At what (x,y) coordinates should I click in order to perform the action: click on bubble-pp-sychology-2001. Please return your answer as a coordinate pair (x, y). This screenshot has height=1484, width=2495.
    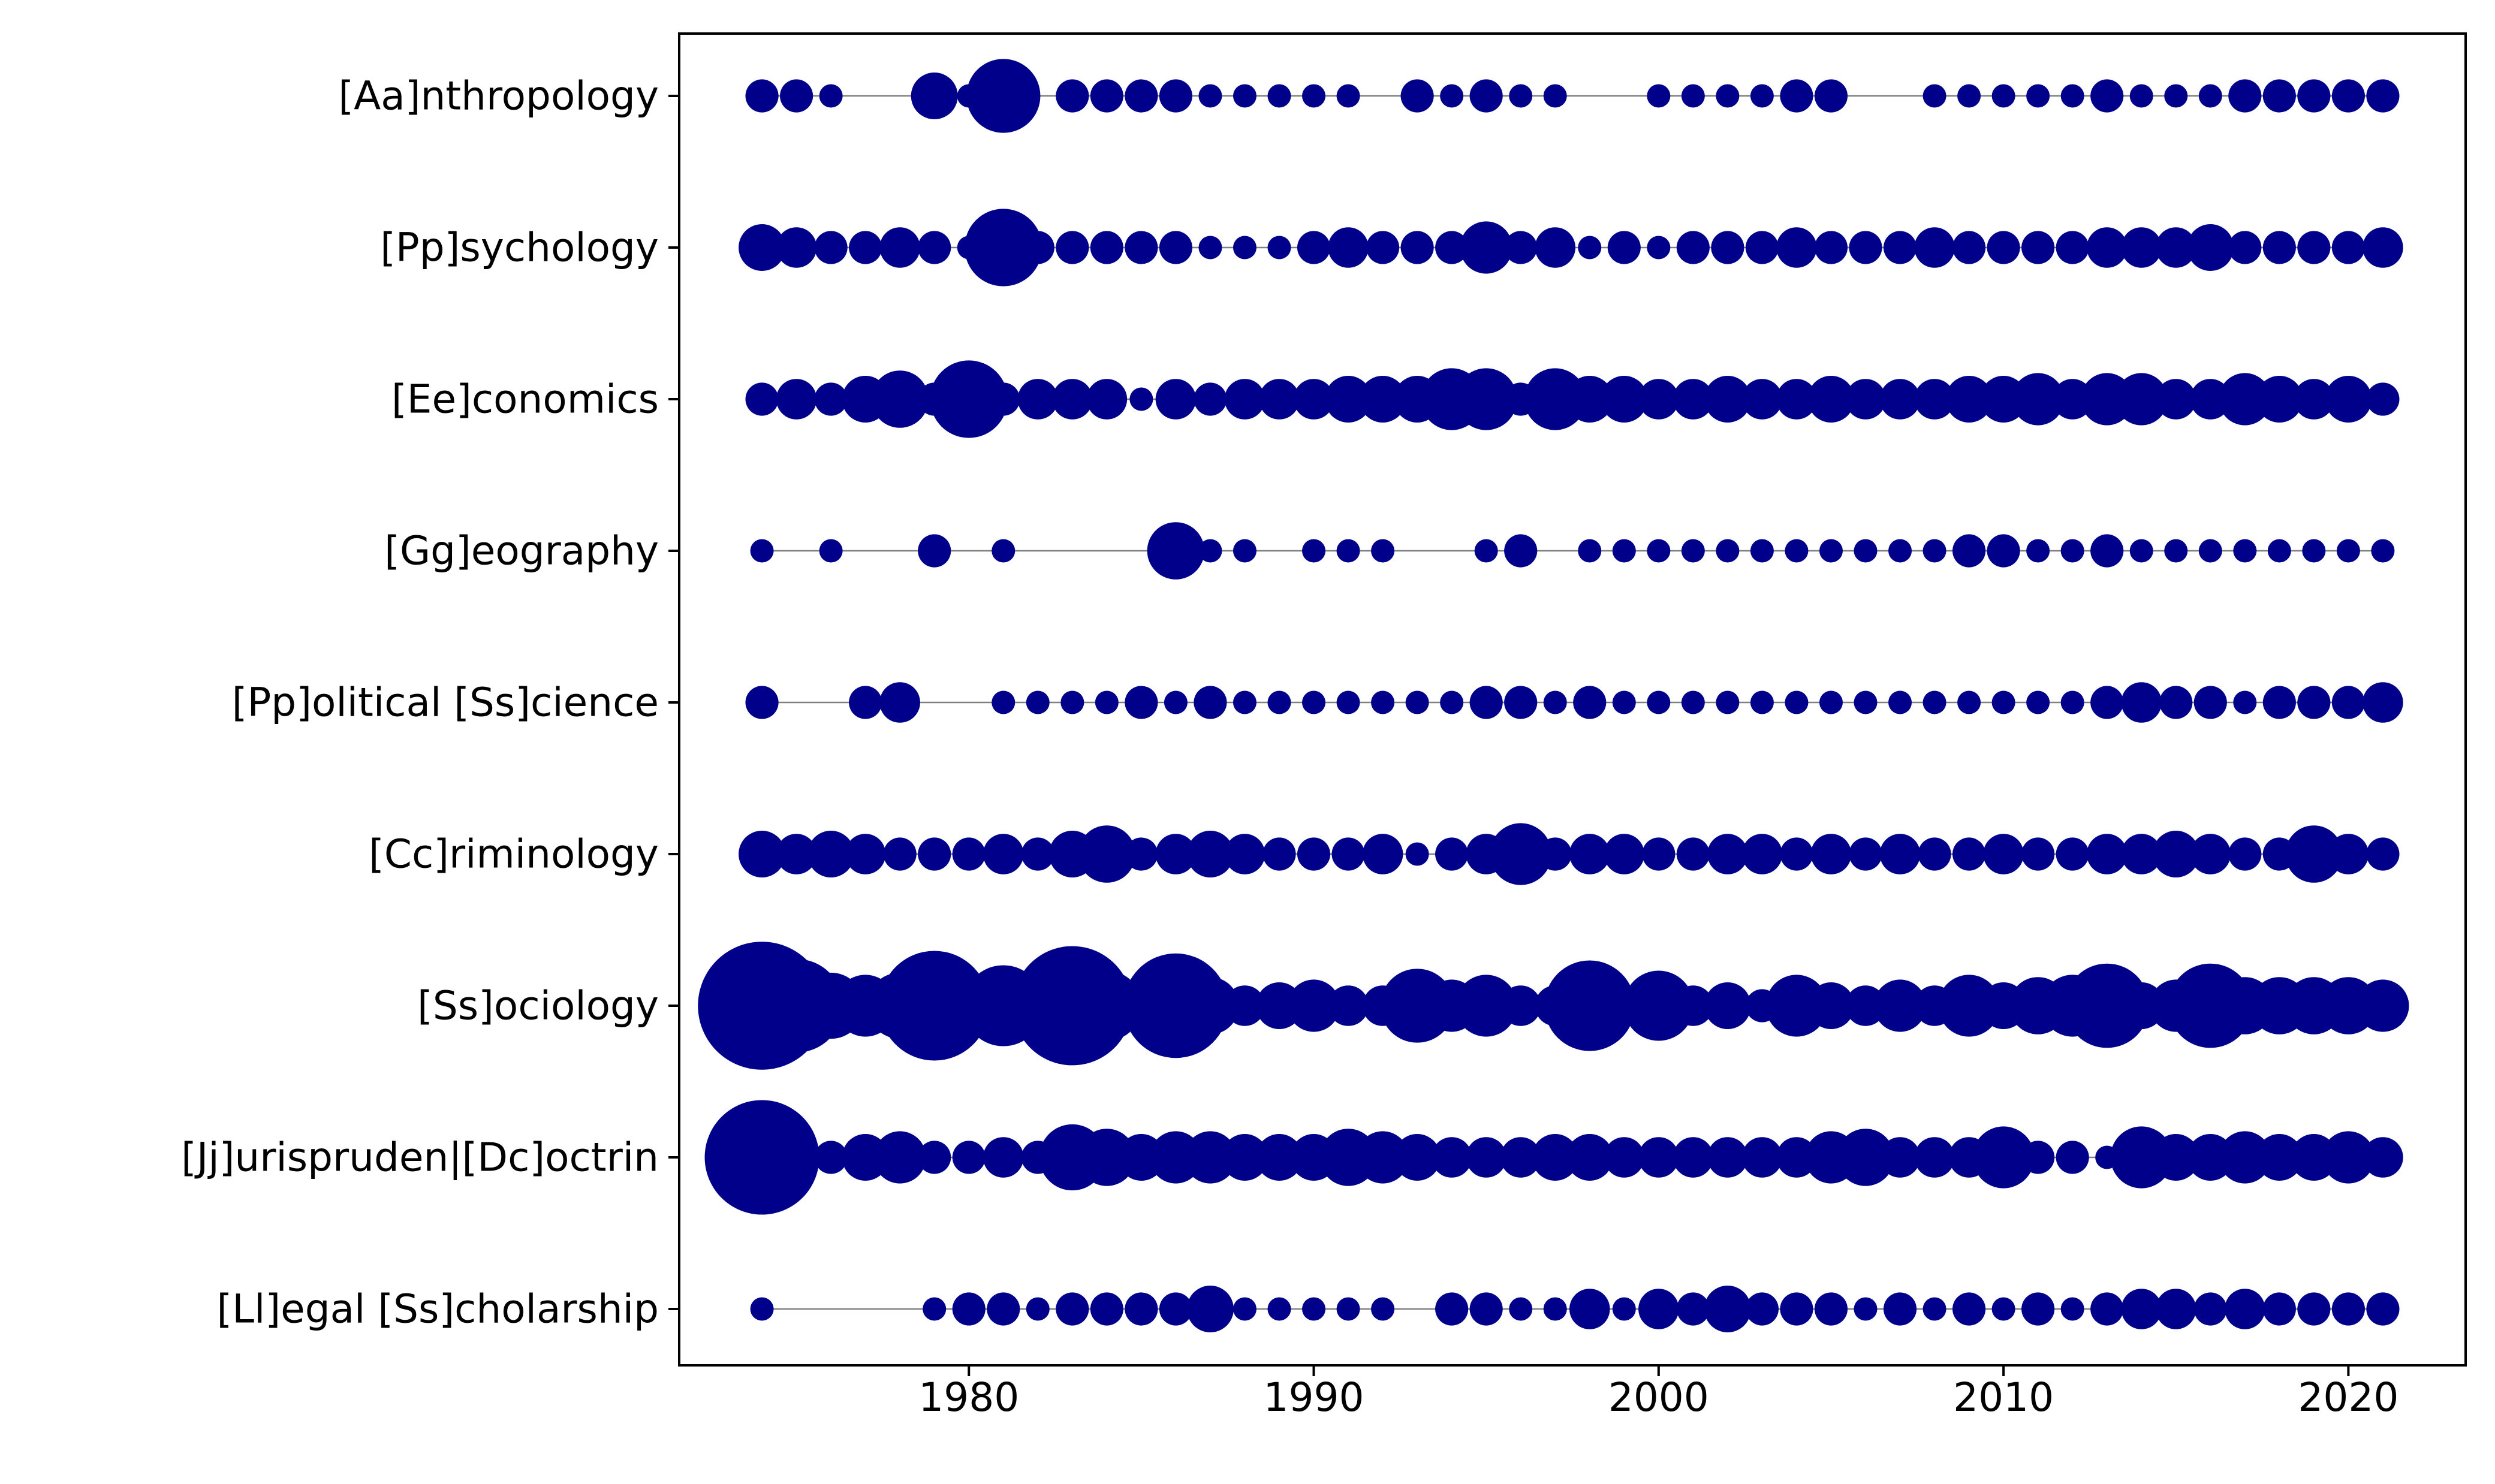
    Looking at the image, I should click on (1693, 248).